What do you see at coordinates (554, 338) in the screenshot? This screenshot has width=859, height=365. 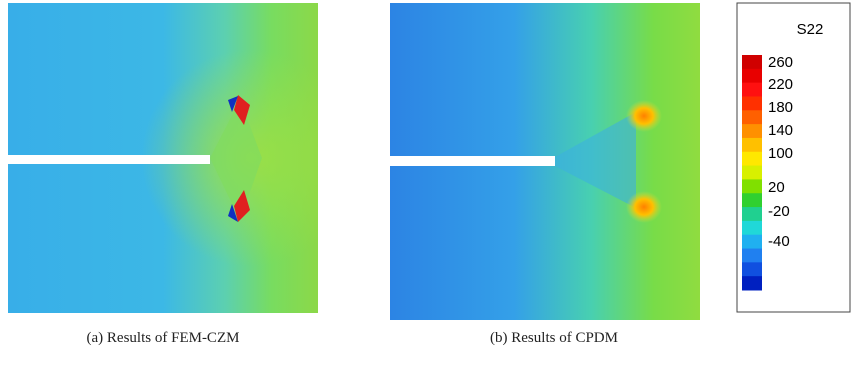 I see `caption: (b) Results of CPDM` at bounding box center [554, 338].